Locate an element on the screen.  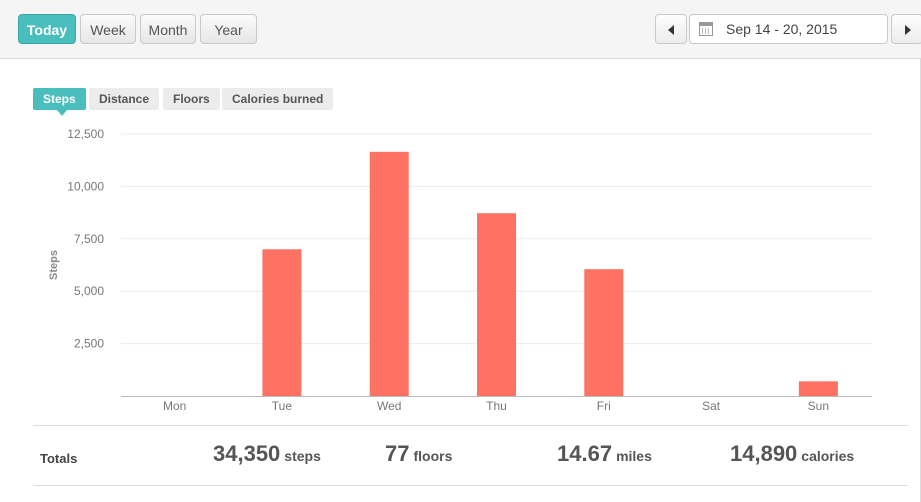
total-steps-value: 34,350 is located at coordinates (247, 453).